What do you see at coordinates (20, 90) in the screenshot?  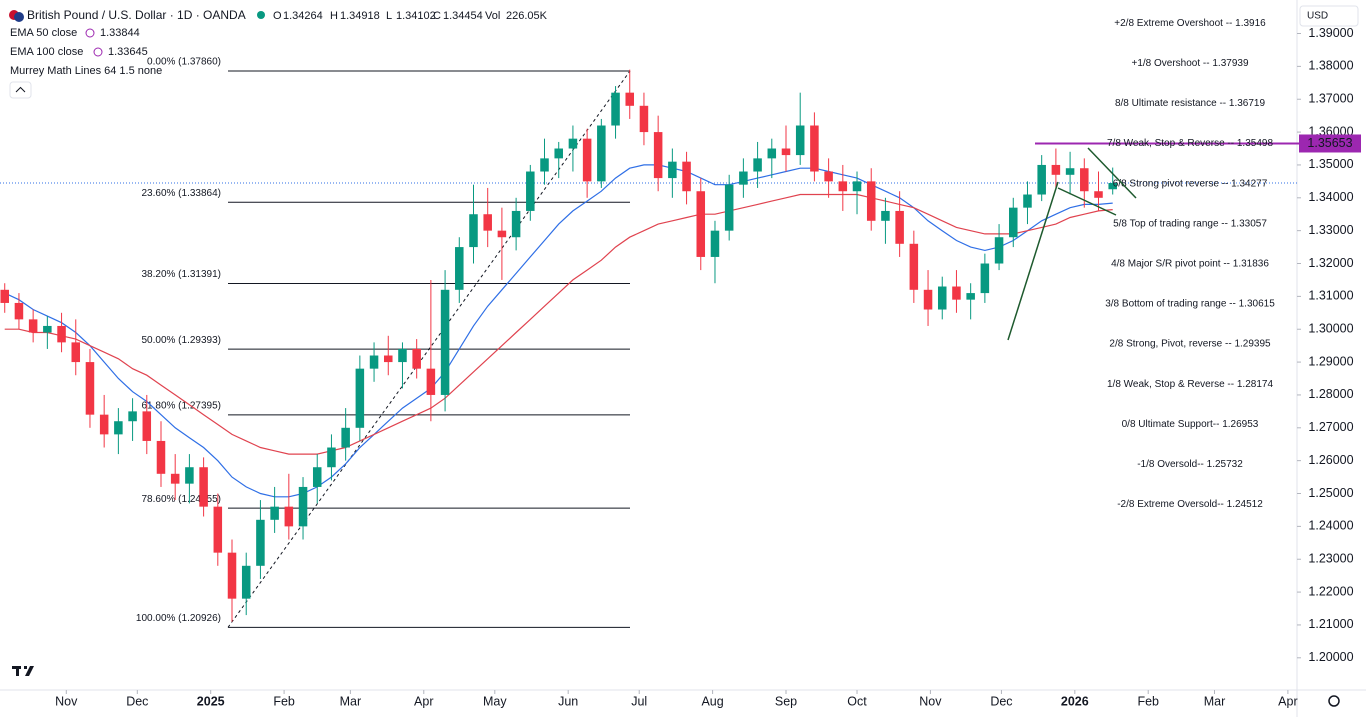 I see `collapse-button` at bounding box center [20, 90].